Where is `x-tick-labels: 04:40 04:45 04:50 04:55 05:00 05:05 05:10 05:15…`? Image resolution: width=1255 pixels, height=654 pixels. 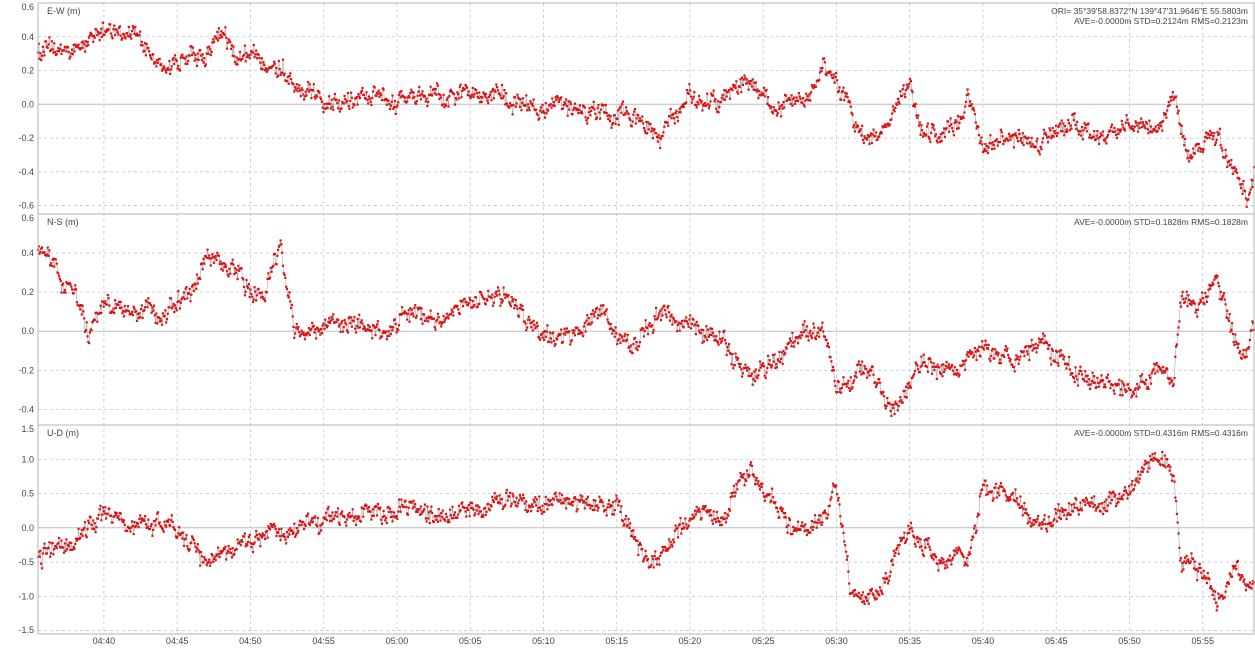 x-tick-labels: 04:40 04:45 04:50 04:55 05:00 05:05 05:10 05:15… is located at coordinates (653, 641).